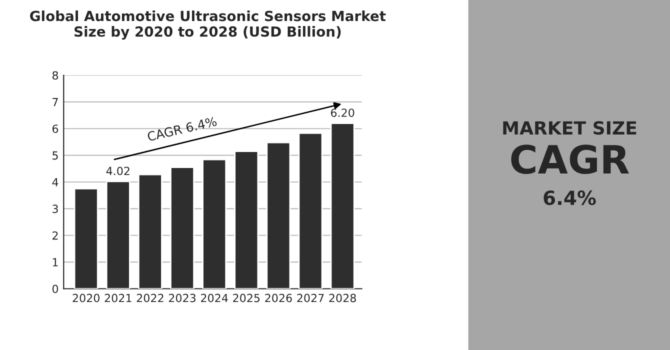 The width and height of the screenshot is (670, 350). I want to click on y-tick-label: 0, so click(55, 289).